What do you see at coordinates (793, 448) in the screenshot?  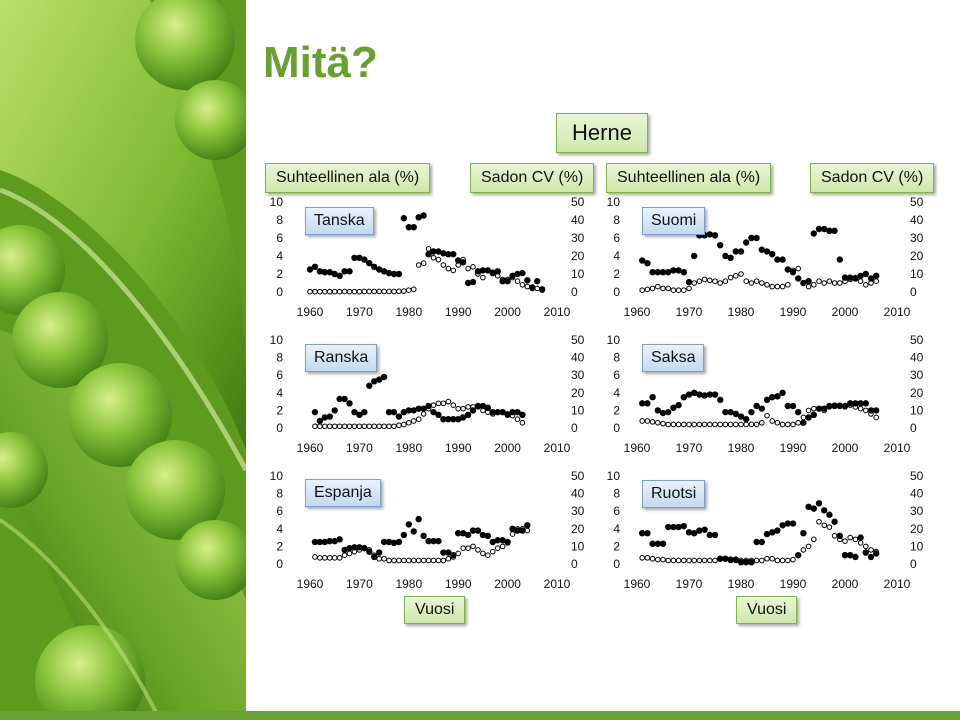 I see `x-tick-label-saksa: 1990` at bounding box center [793, 448].